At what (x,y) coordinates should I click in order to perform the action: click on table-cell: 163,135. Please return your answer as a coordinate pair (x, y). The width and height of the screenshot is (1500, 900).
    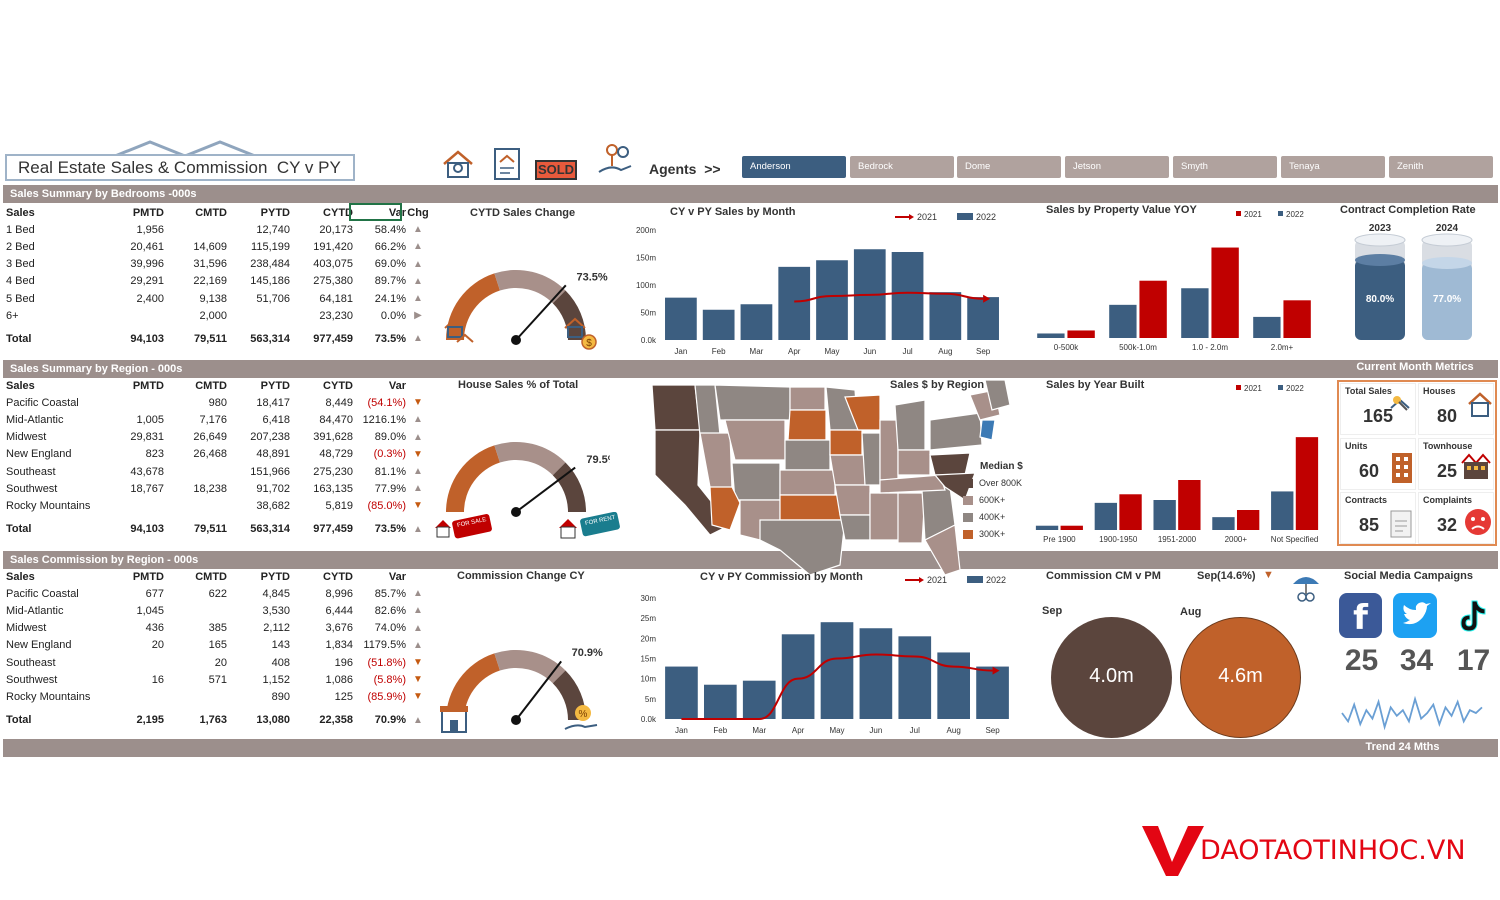
    Looking at the image, I should click on (333, 488).